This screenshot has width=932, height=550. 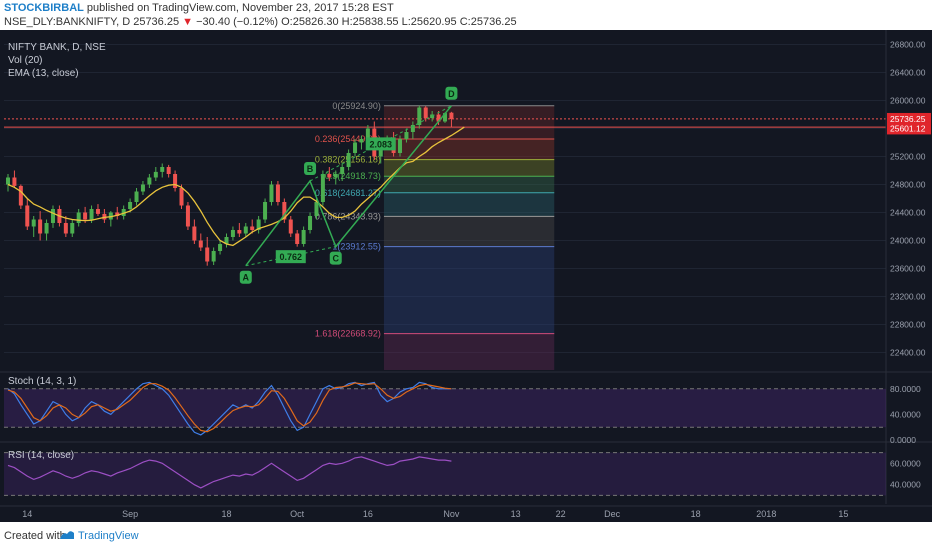 I want to click on created-with-text: Created with, so click(x=35, y=536).